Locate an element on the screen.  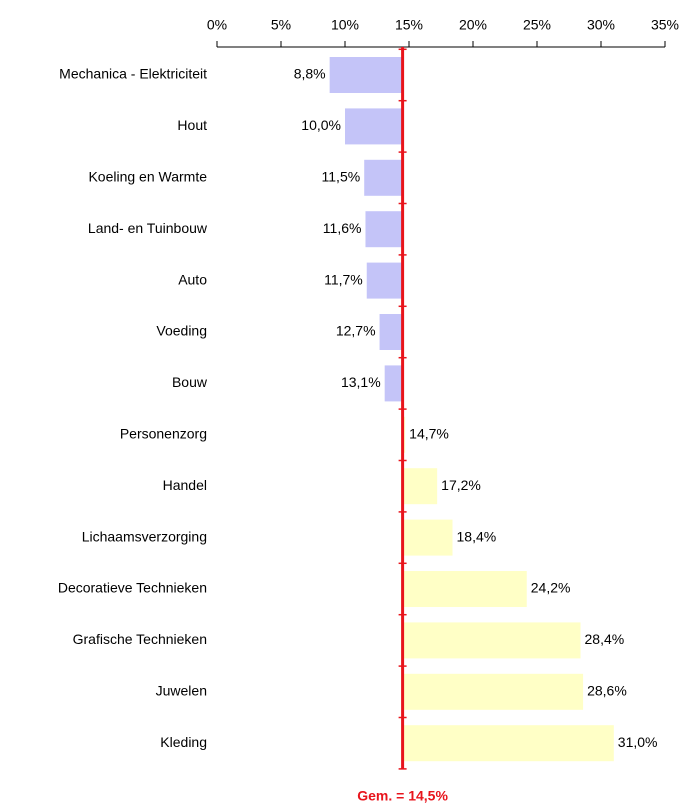
x-tick-label: 20% is located at coordinates (473, 25).